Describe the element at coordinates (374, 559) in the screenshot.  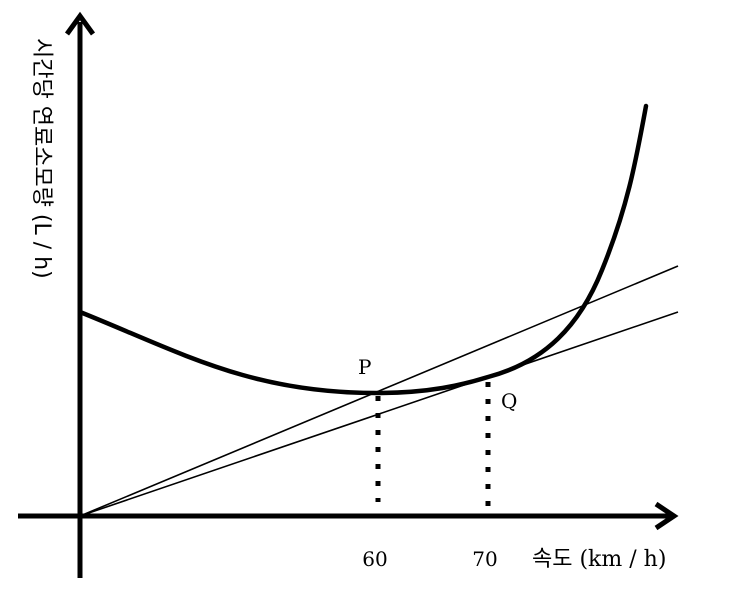
I see `tick-60: 60` at that location.